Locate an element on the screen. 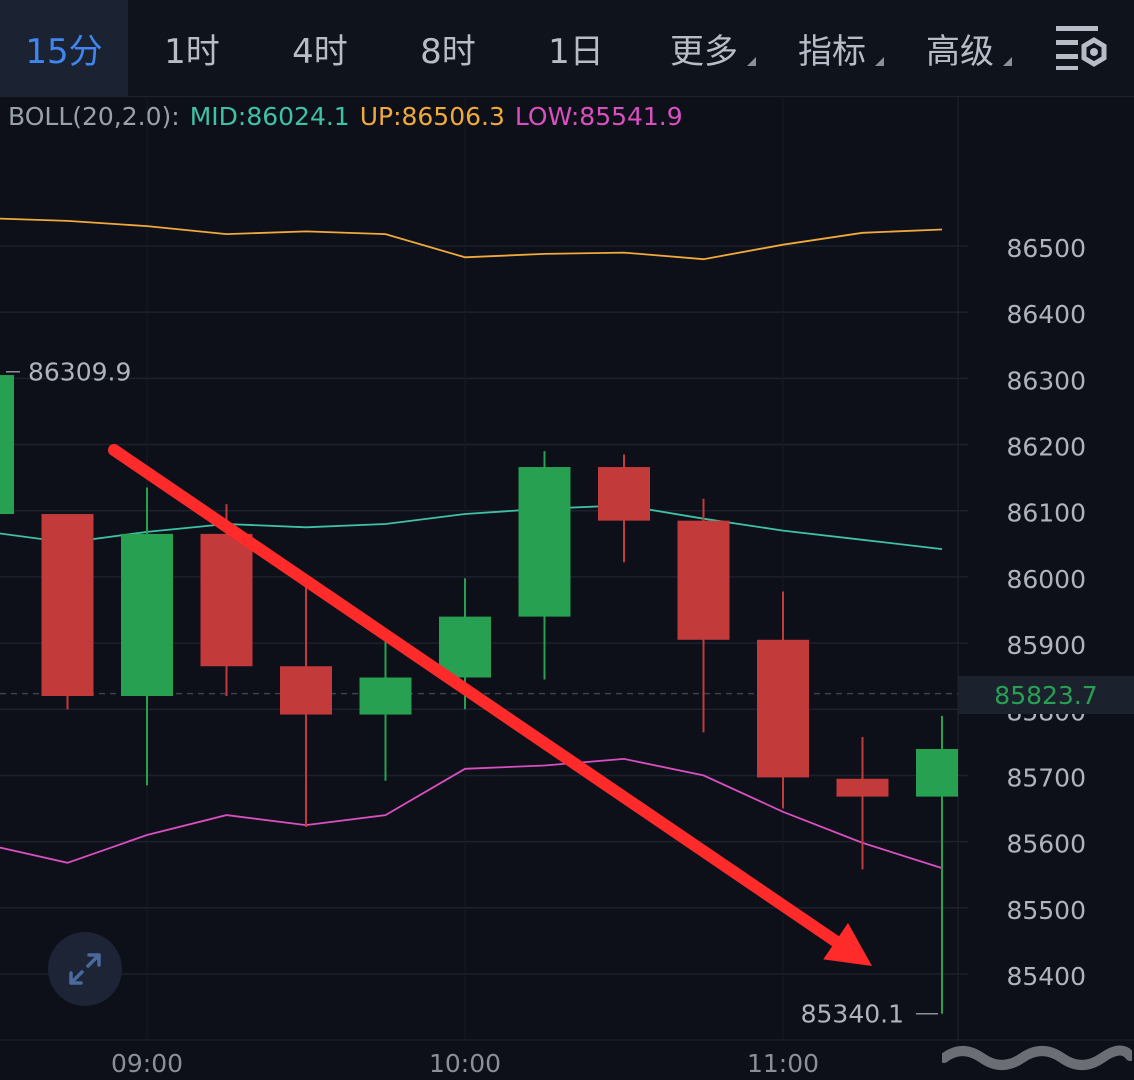 The height and width of the screenshot is (1080, 1134). current-price-tag: 85823.7 is located at coordinates (1046, 695).